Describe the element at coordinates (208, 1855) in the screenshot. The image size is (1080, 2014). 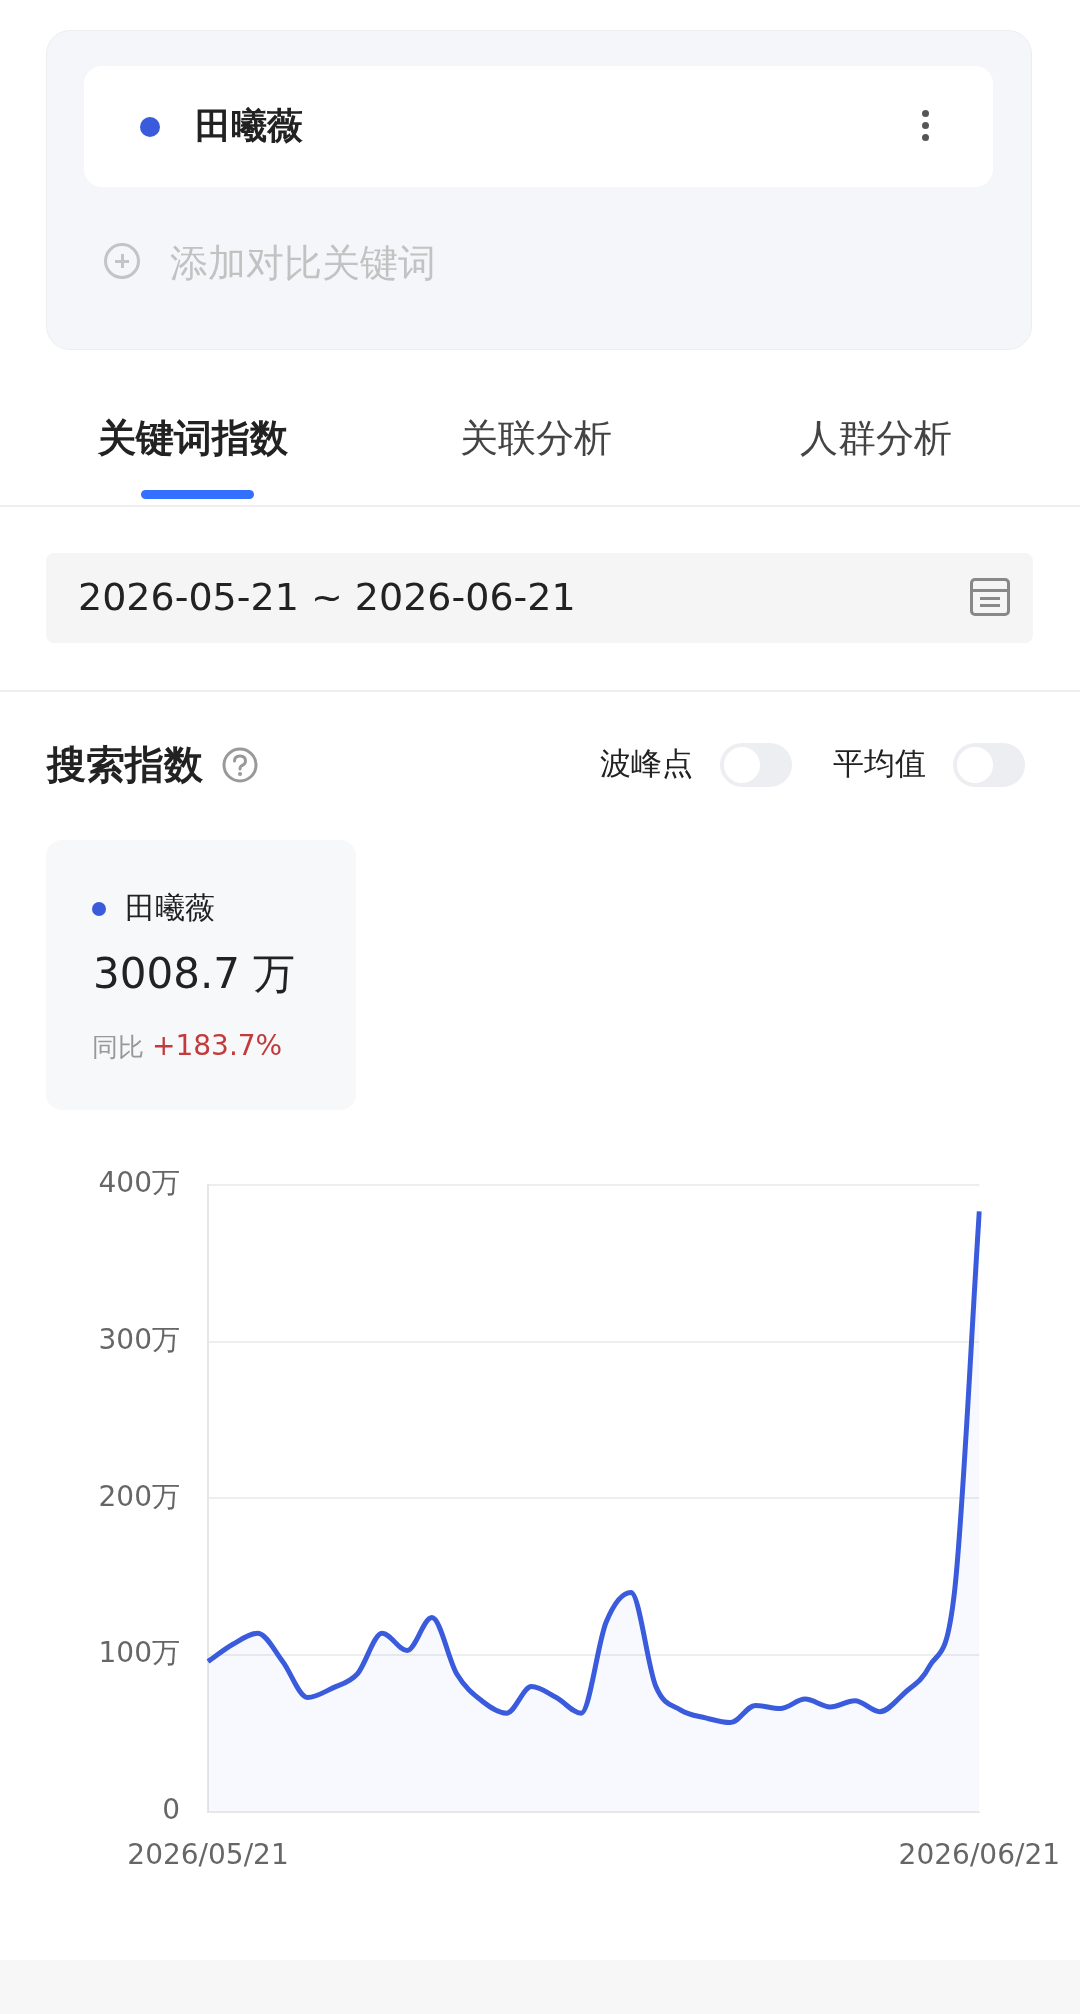
I see `x-tick-label: 2026/05/21` at that location.